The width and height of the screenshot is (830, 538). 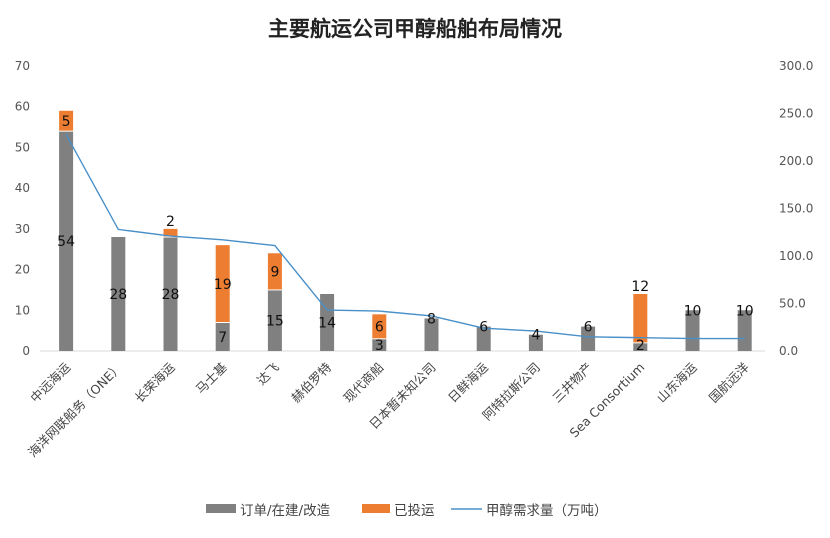 I want to click on data-label-gray: 3, so click(x=379, y=346).